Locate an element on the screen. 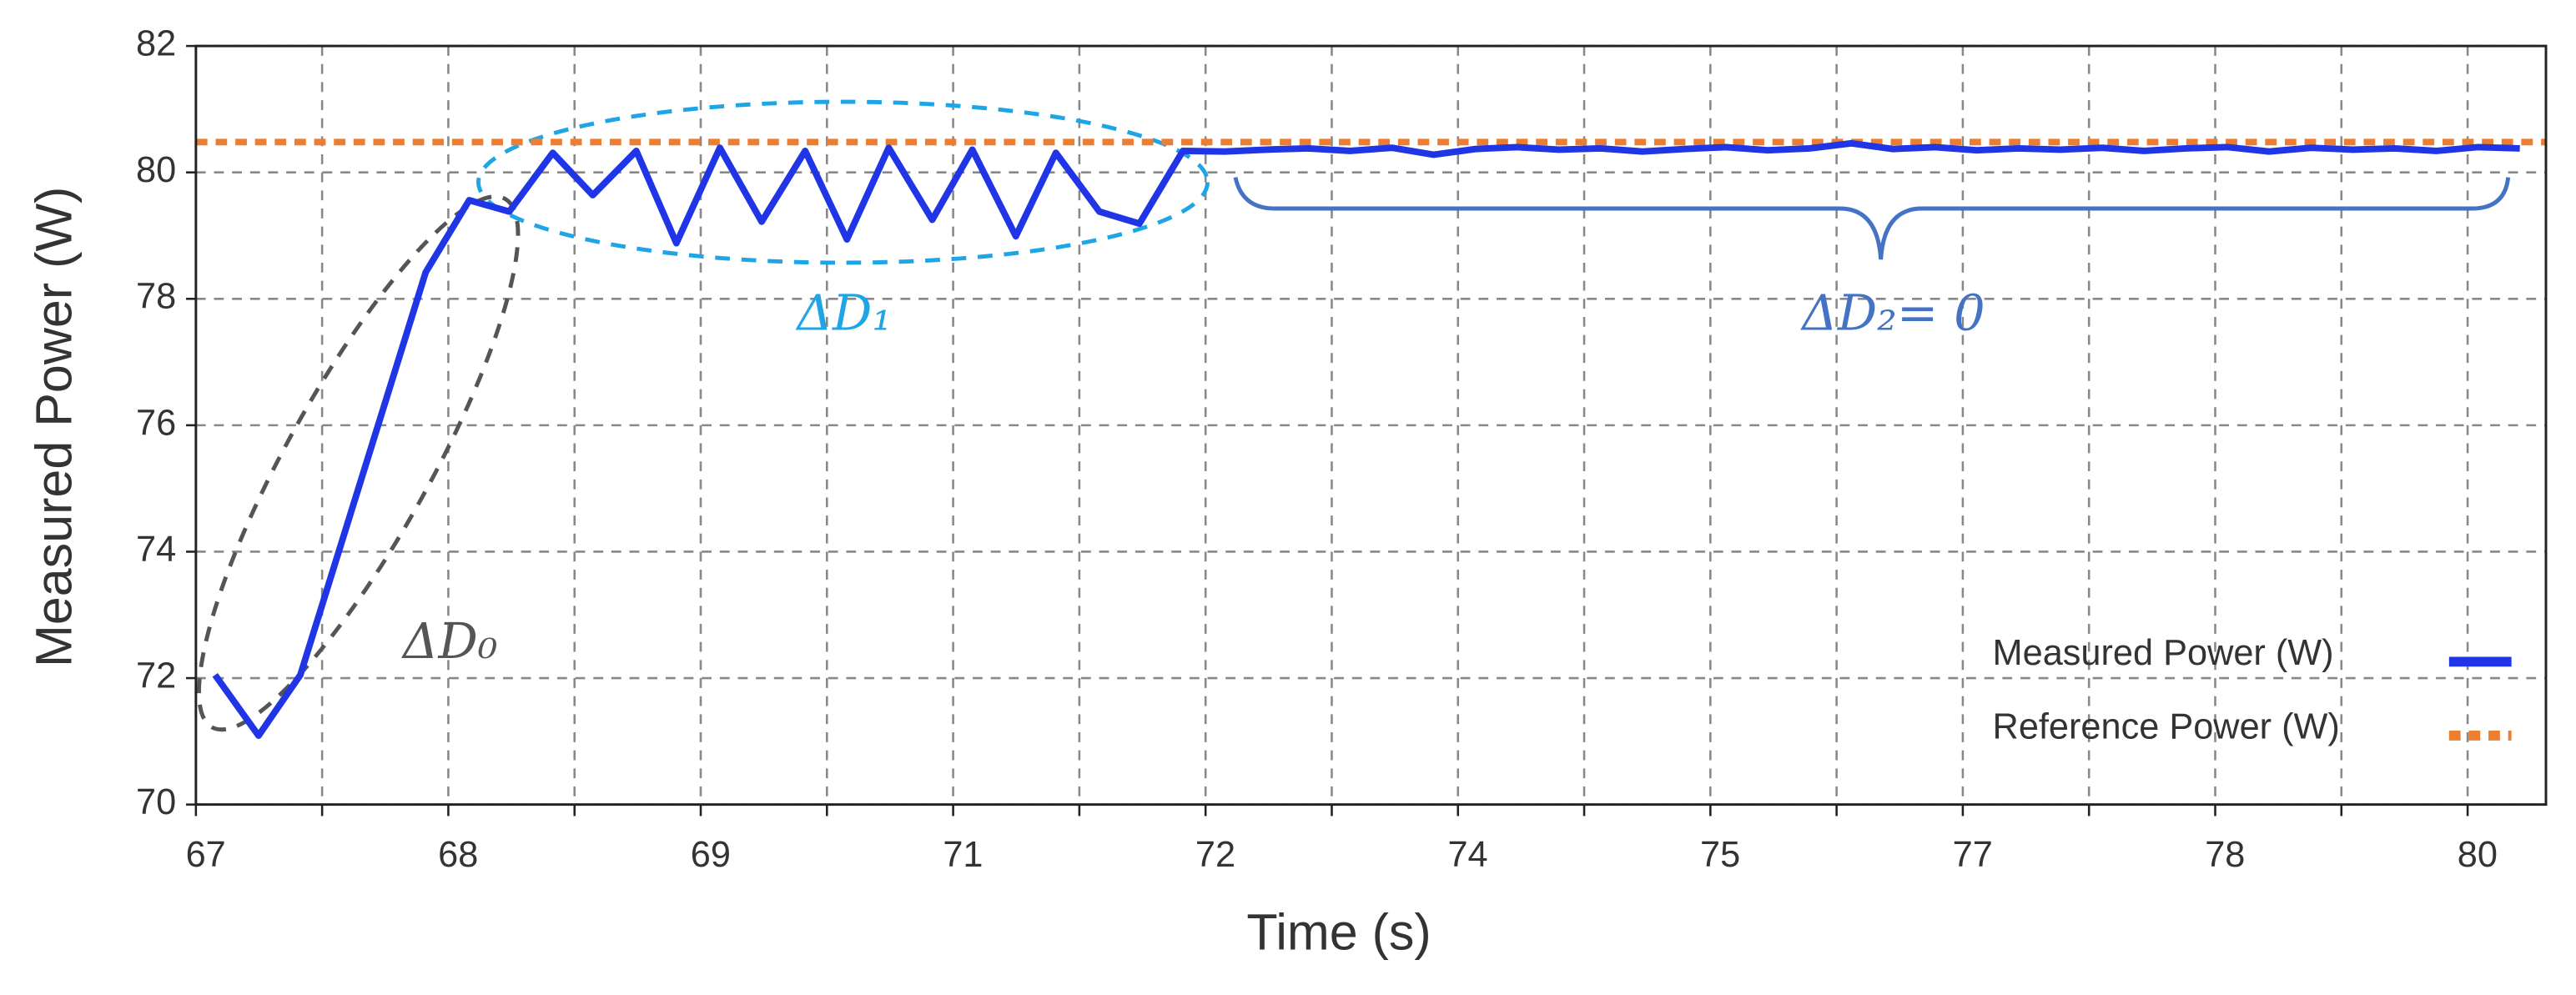 Image resolution: width=2576 pixels, height=995 pixels. annotation: ΔD₂= 0 is located at coordinates (1892, 313).